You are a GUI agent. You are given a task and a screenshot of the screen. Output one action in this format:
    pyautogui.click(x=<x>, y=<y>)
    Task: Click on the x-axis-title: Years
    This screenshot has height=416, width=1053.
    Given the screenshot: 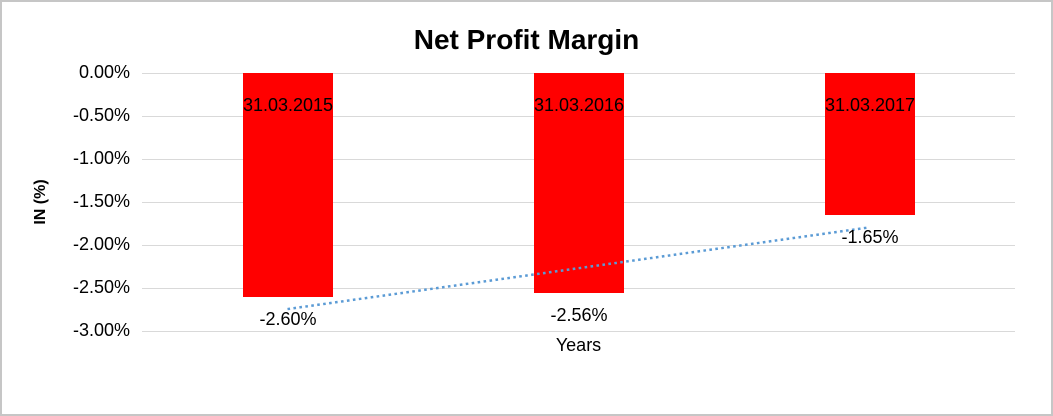 What is the action you would take?
    pyautogui.click(x=578, y=345)
    